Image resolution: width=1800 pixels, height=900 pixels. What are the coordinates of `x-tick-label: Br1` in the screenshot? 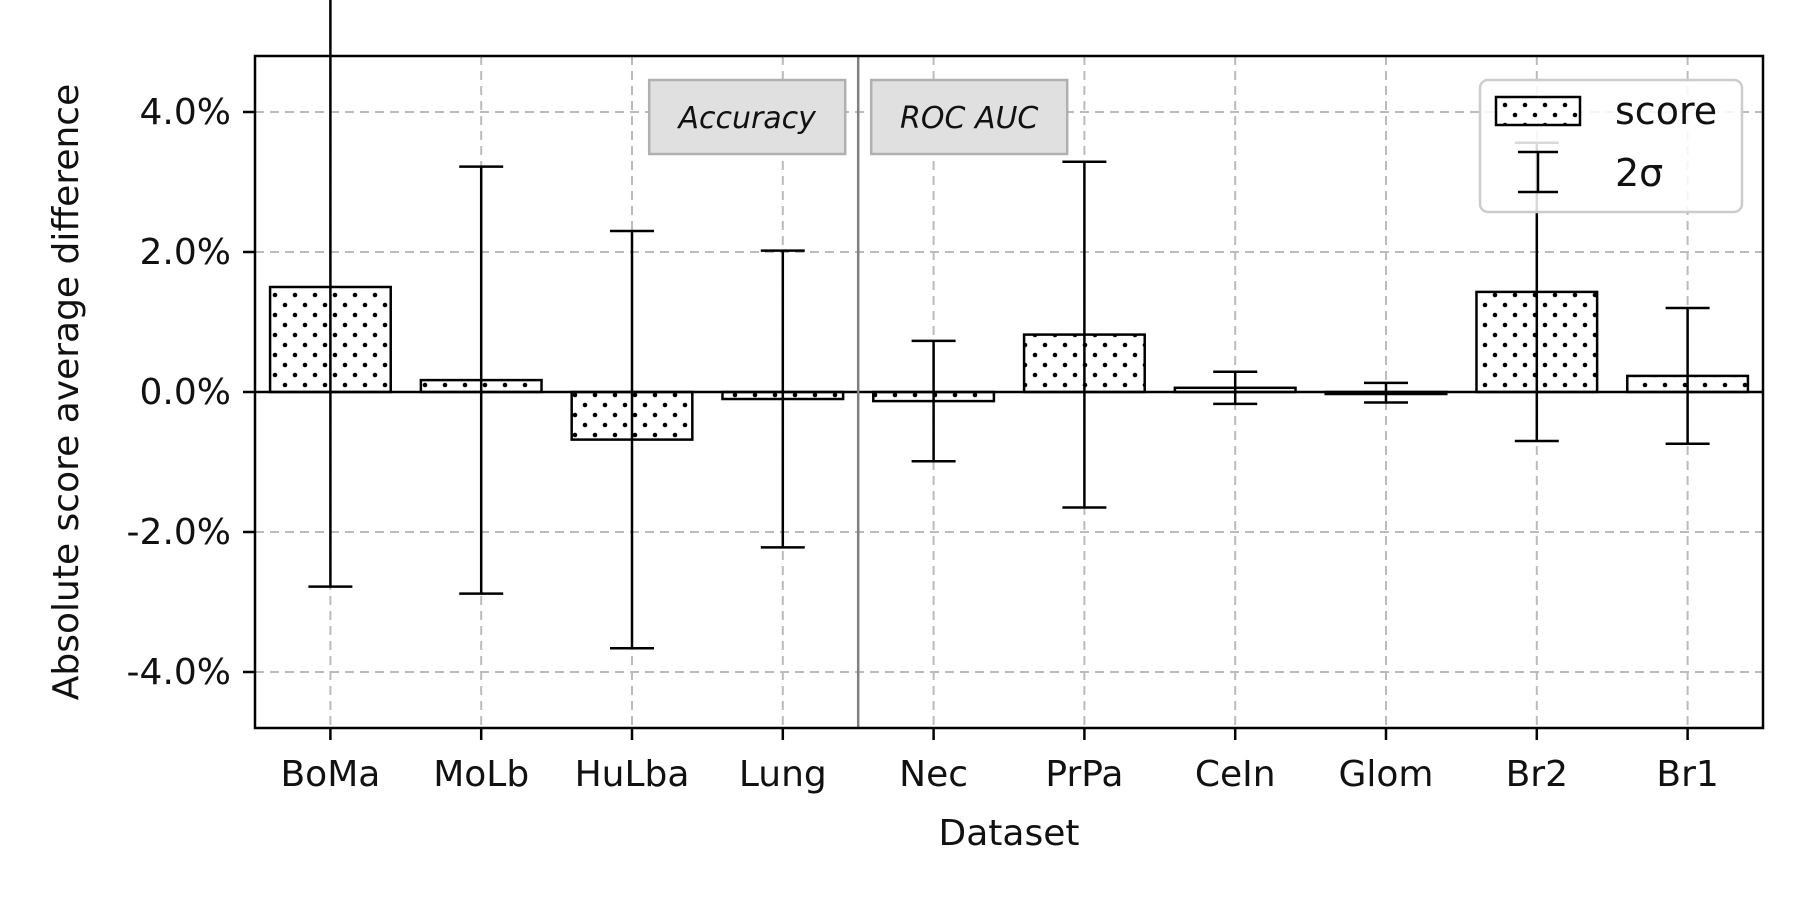 It's located at (1687, 774).